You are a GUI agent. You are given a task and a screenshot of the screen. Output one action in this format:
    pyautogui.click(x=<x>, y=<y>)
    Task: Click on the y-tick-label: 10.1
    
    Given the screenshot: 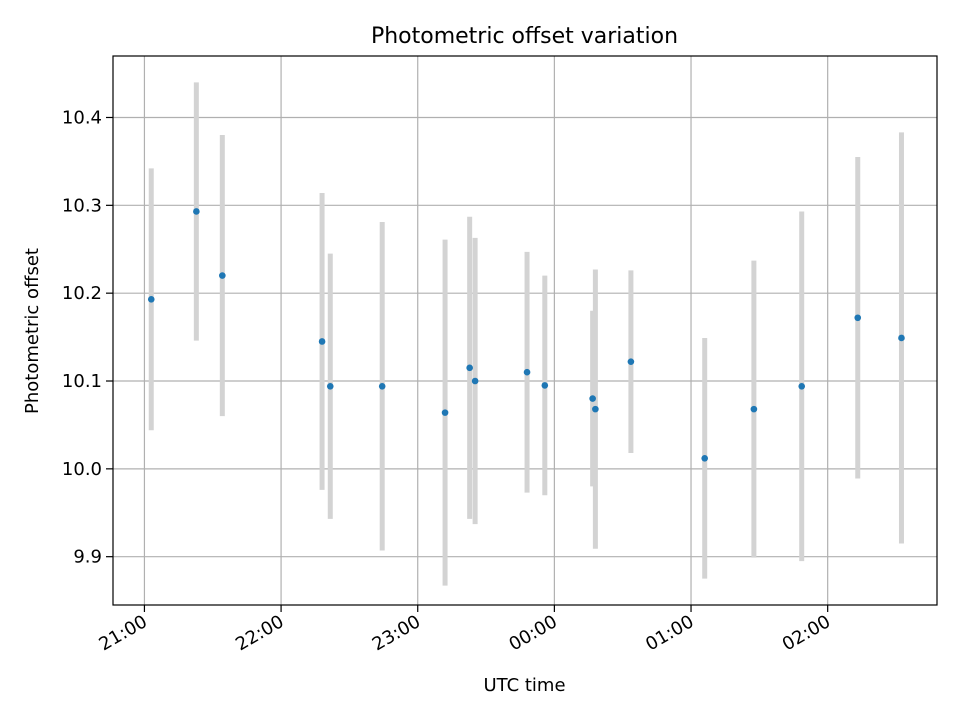 What is the action you would take?
    pyautogui.click(x=82, y=381)
    